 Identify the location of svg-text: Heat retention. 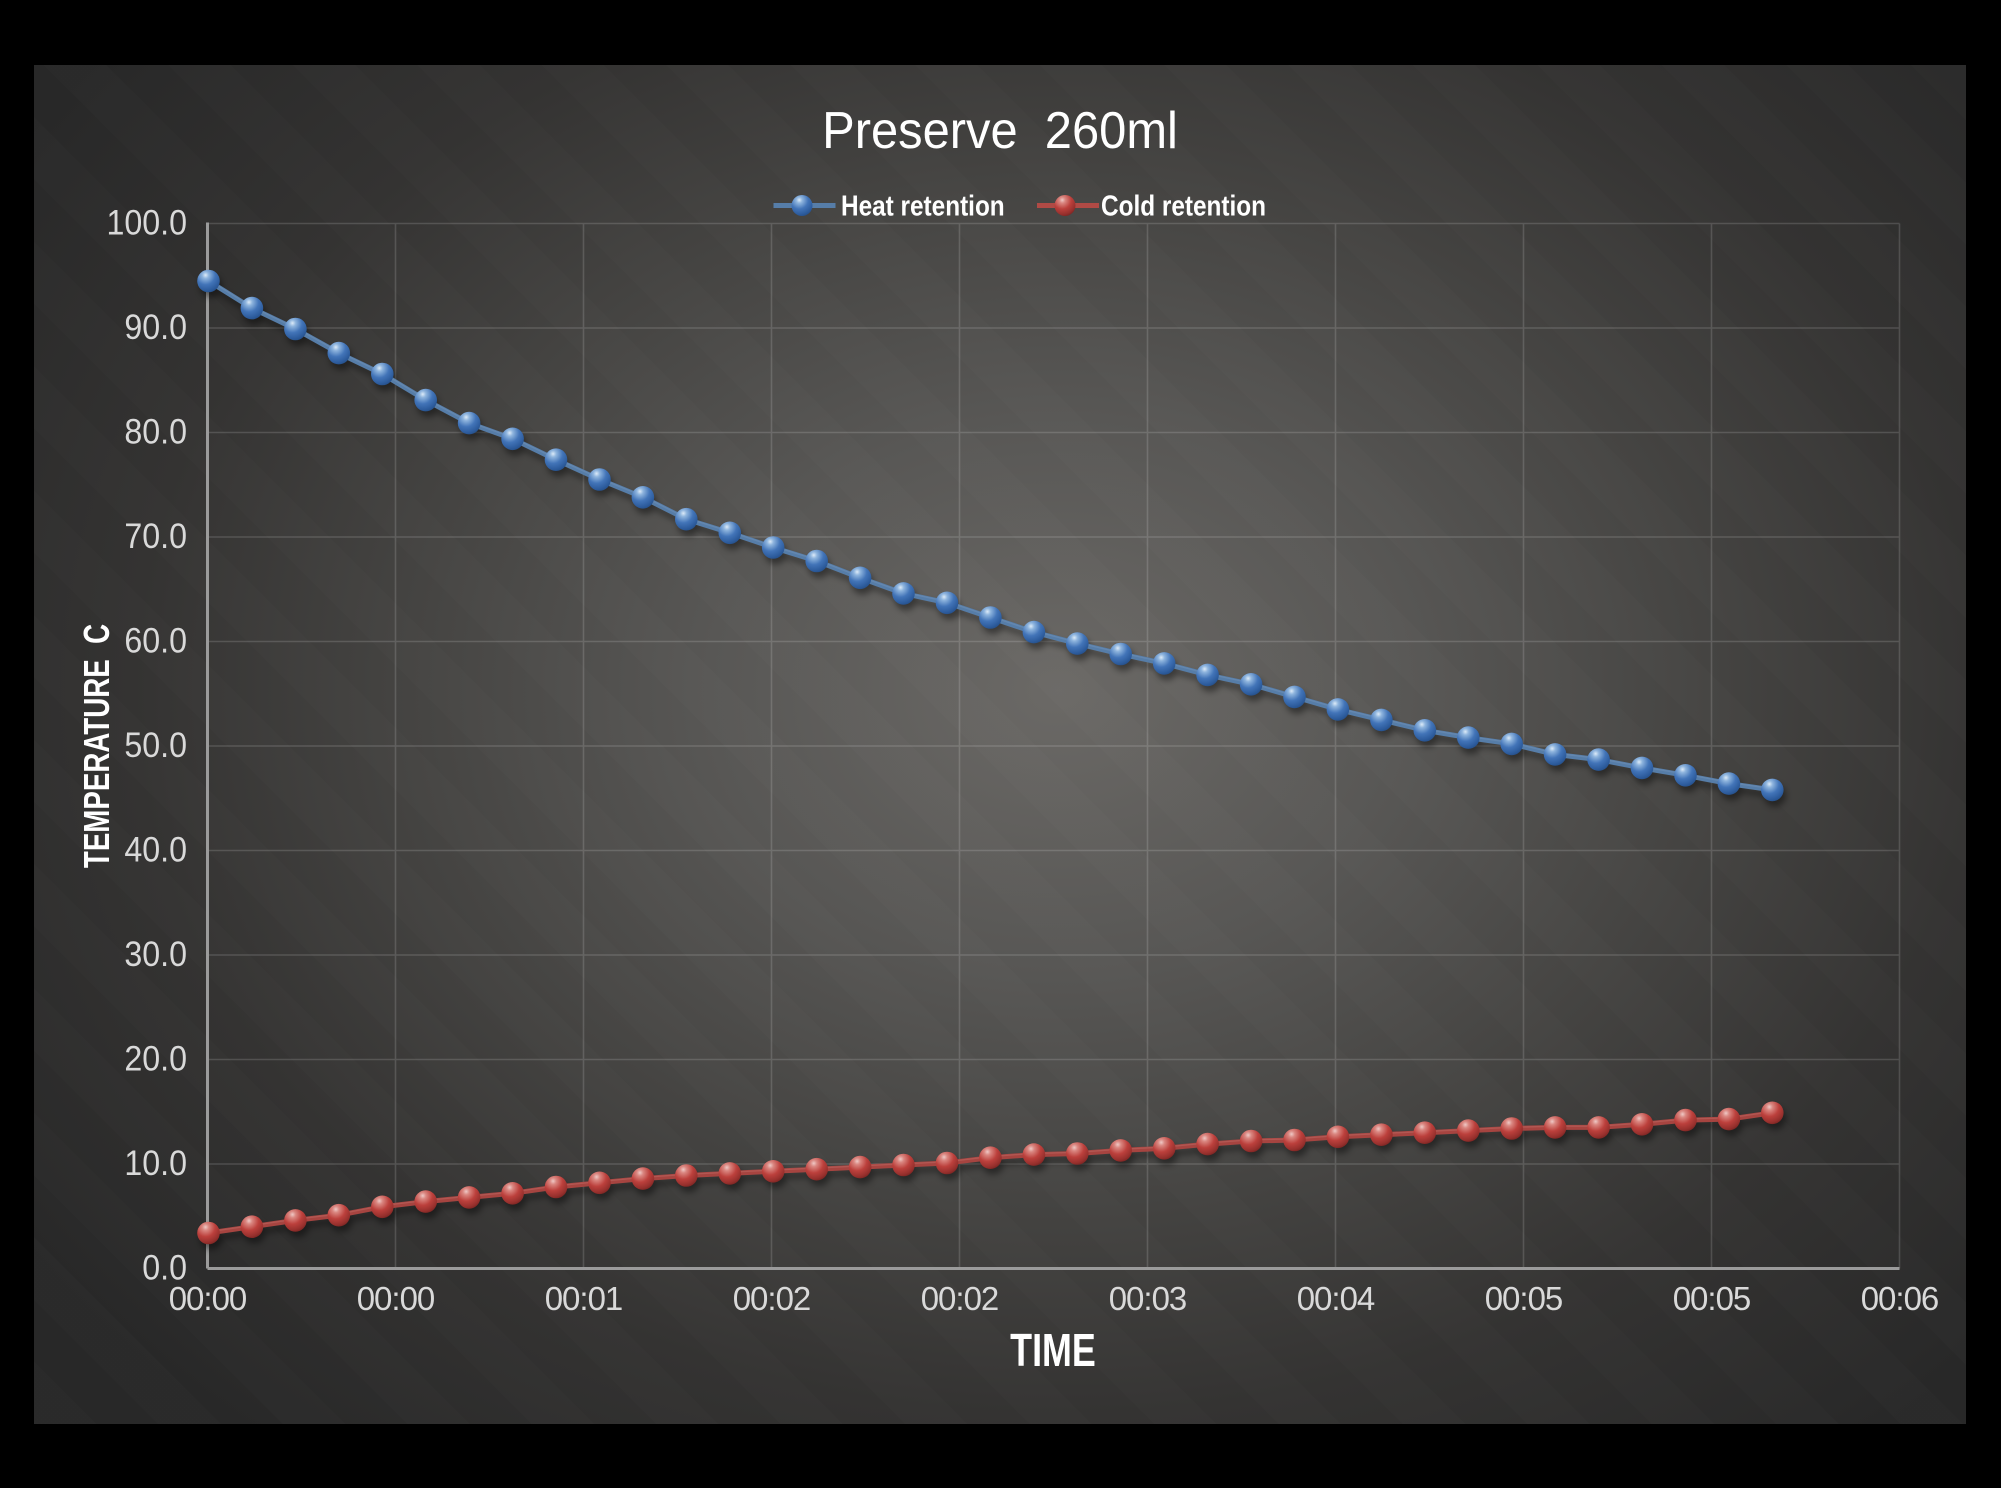
(923, 206).